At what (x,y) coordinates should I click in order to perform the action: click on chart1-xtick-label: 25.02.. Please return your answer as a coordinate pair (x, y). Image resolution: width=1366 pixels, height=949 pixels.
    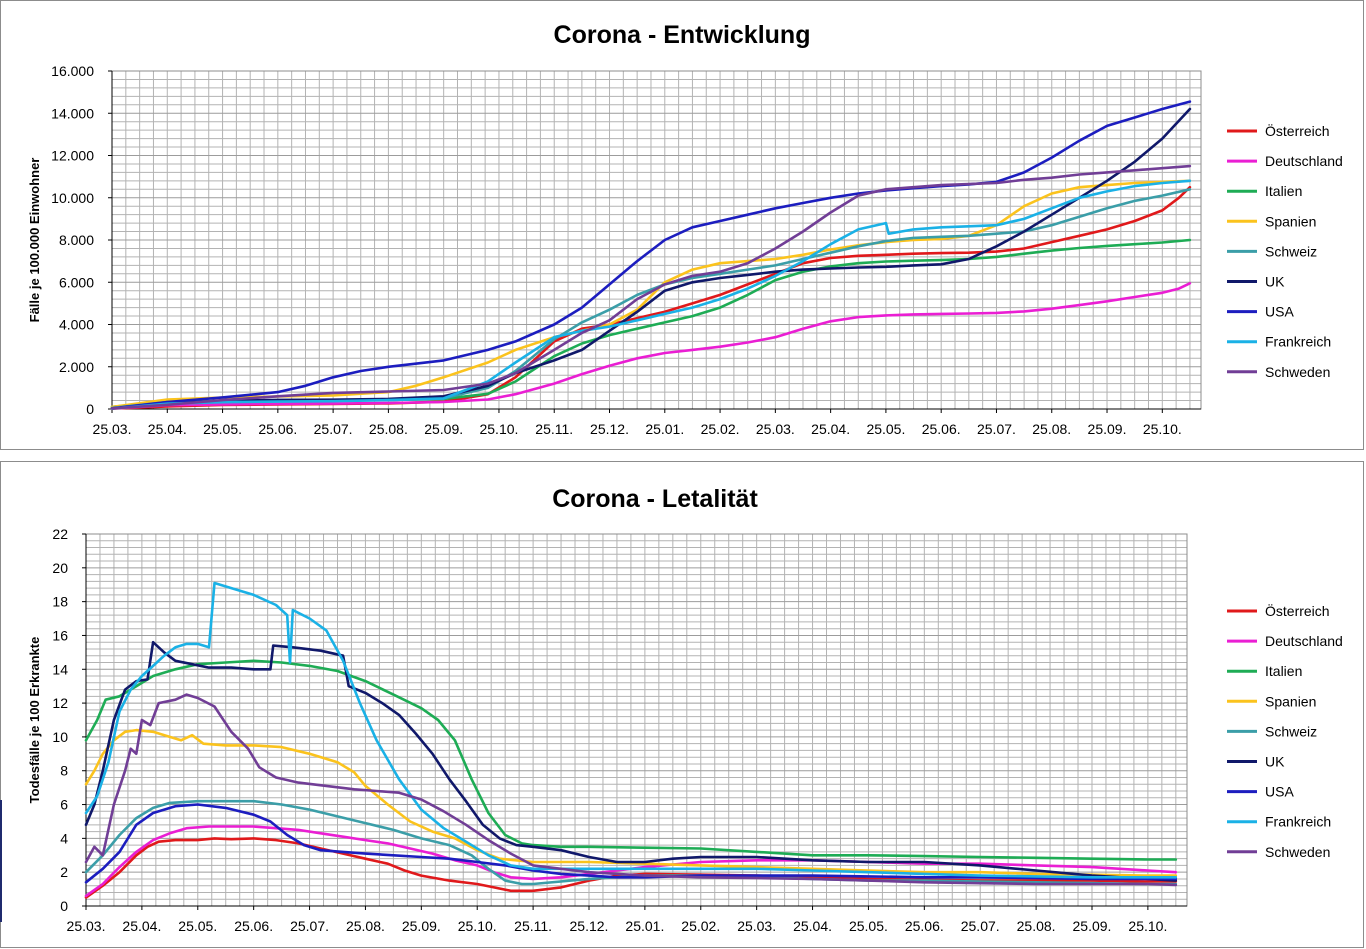
    Looking at the image, I should click on (700, 926).